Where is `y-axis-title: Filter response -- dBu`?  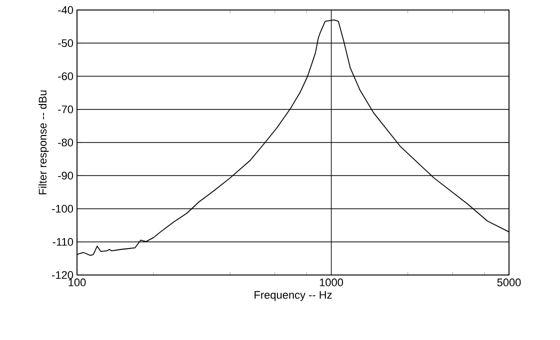 y-axis-title: Filter response -- dBu is located at coordinates (43, 142).